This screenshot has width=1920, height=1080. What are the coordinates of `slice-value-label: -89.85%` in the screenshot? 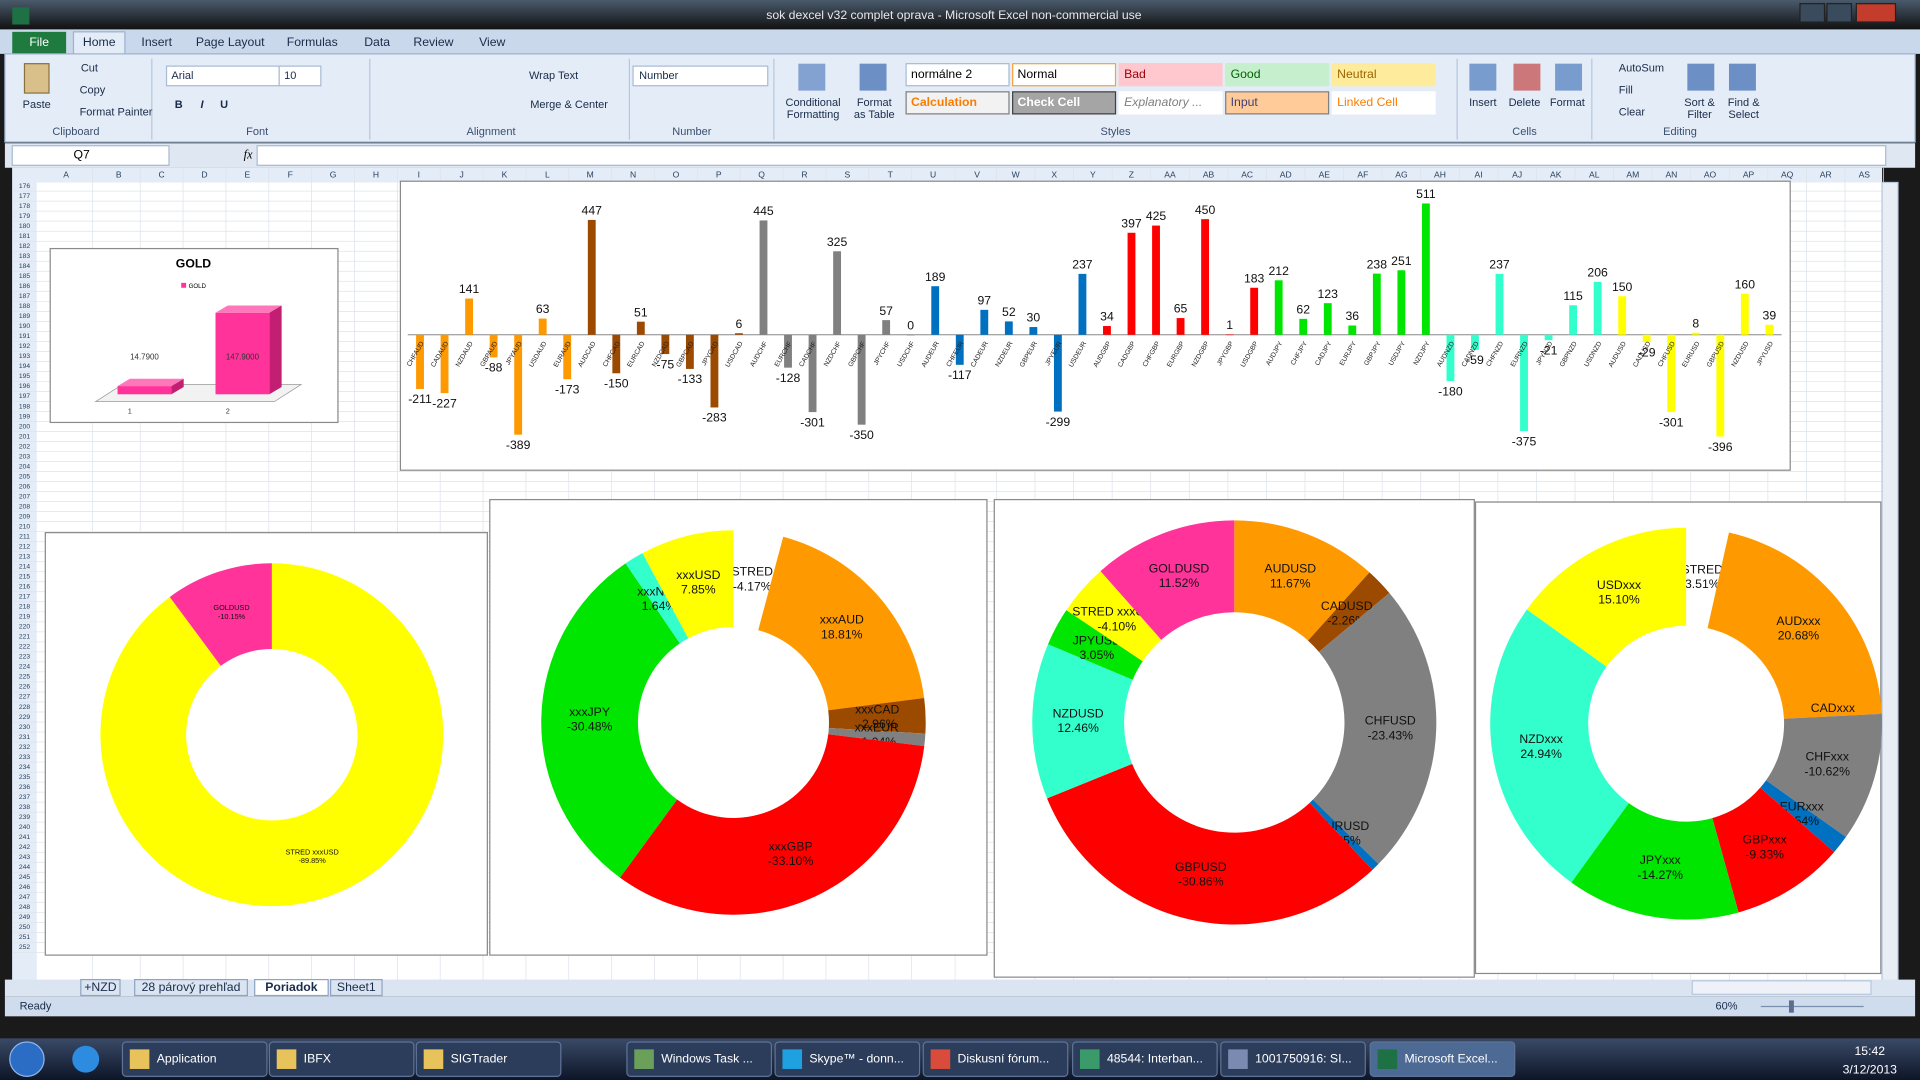 It's located at (312, 860).